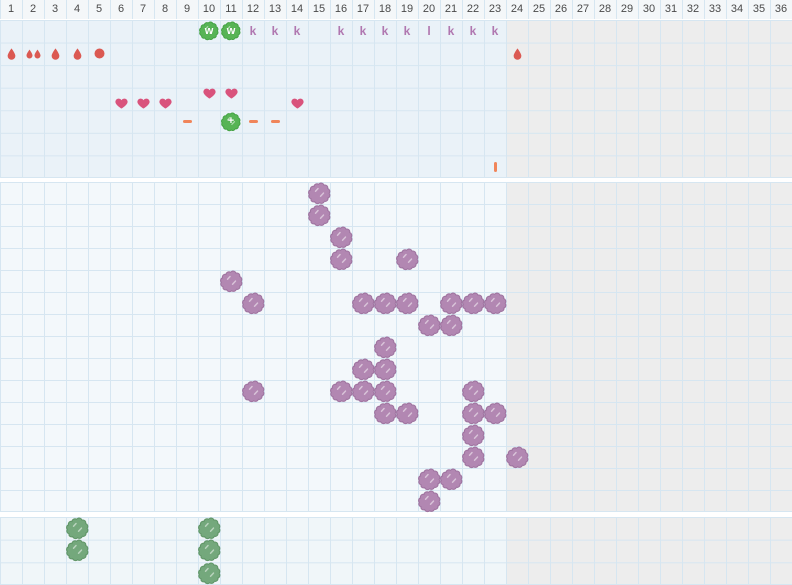 The width and height of the screenshot is (792, 585). Describe the element at coordinates (396, 551) in the screenshot. I see `harvest-bottom-grid` at that location.